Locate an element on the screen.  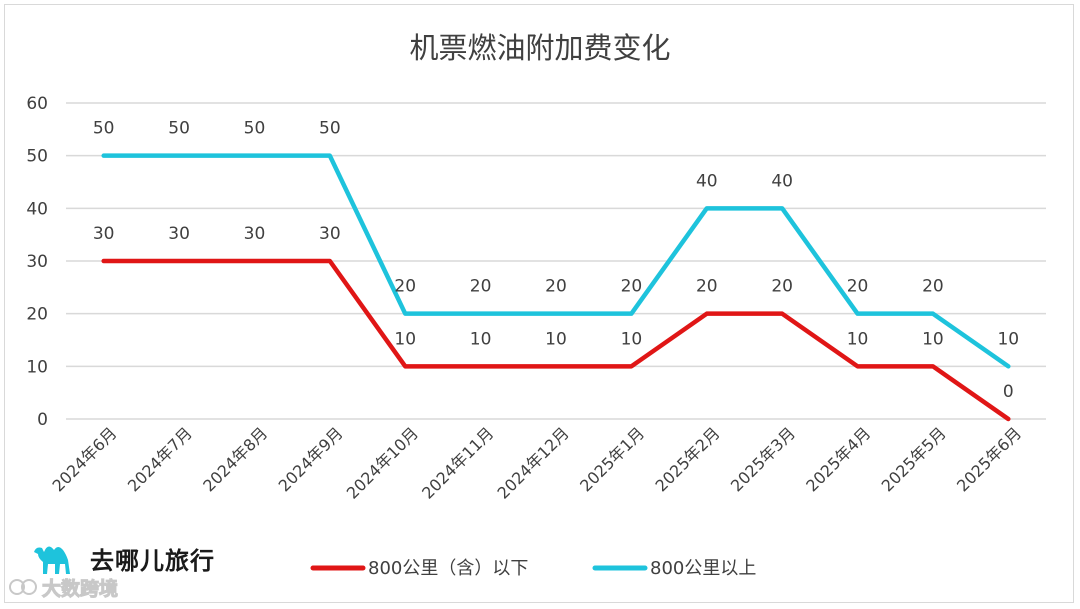
x-tick-label: 2025年4月 is located at coordinates (838, 459).